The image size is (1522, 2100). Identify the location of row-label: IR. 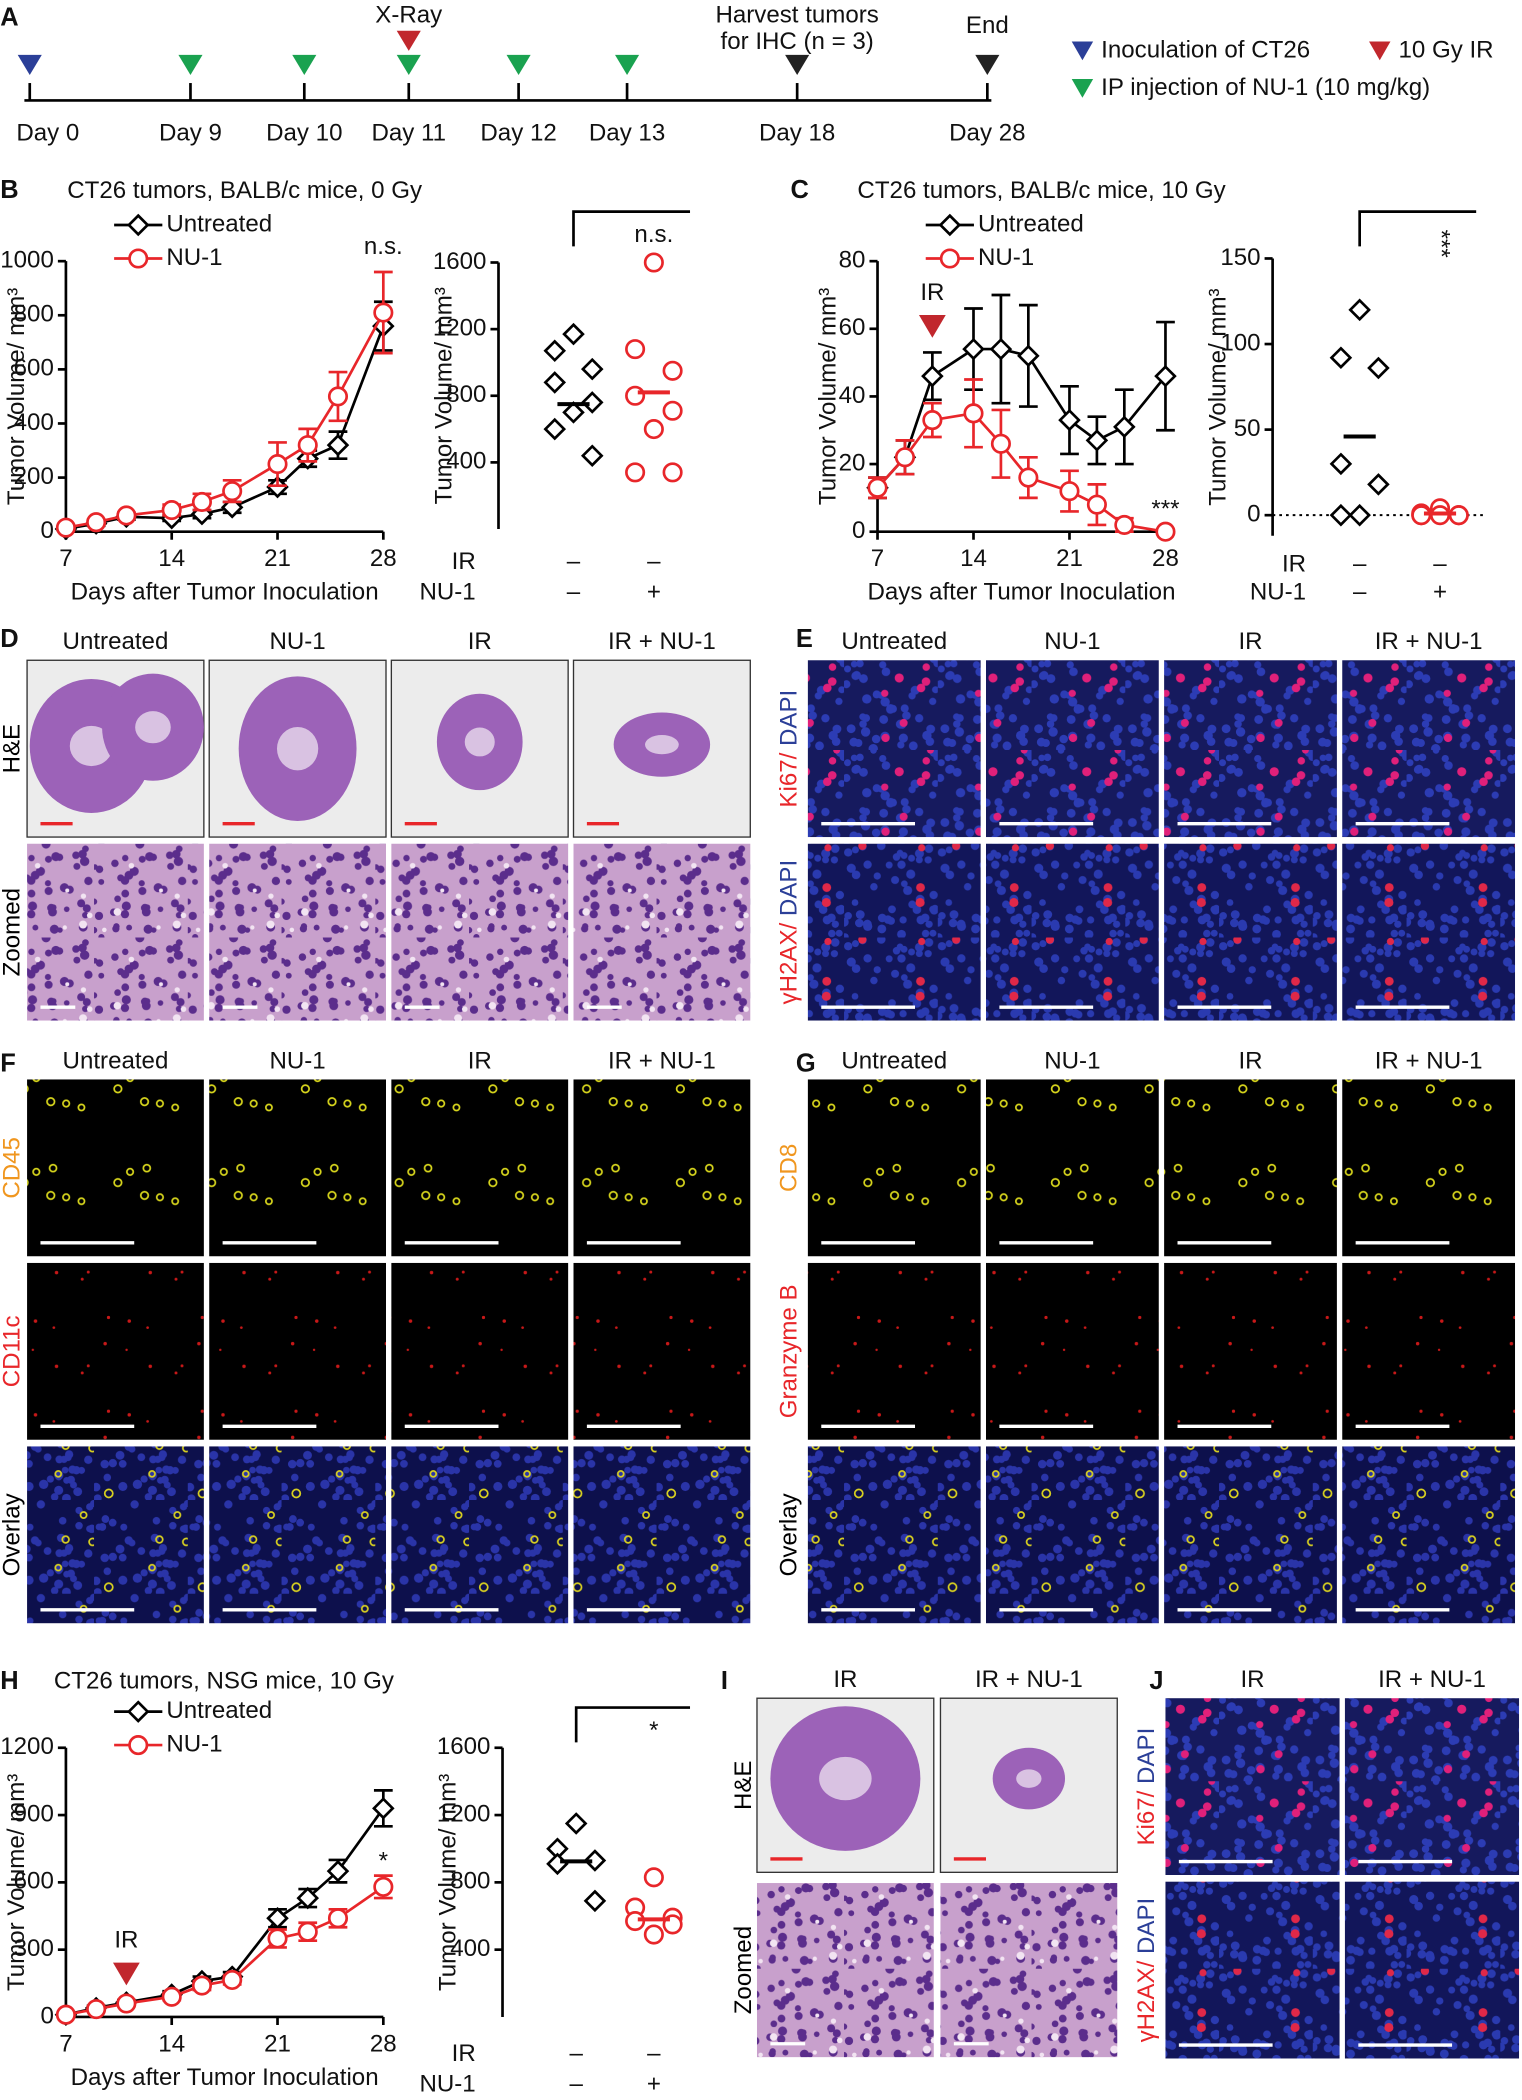
(1294, 564).